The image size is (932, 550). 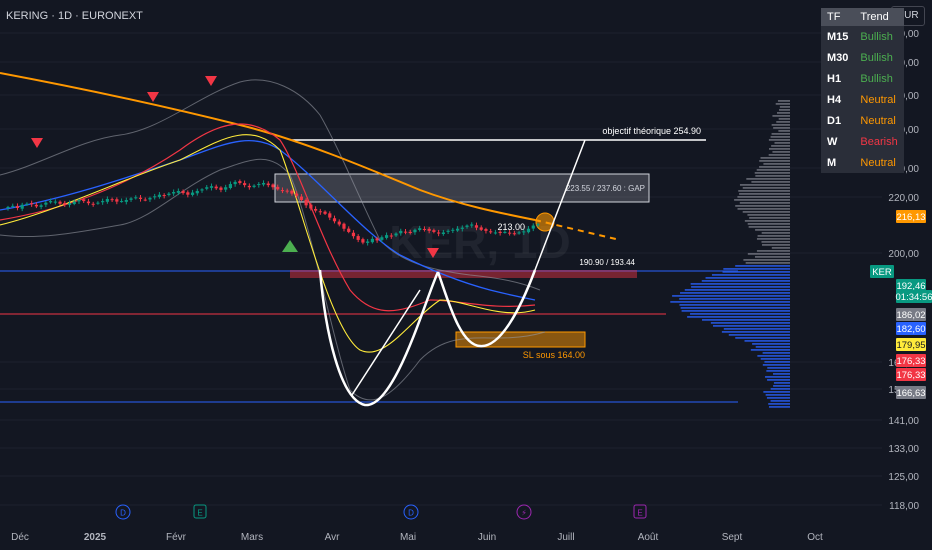 I want to click on trend-timeframe: M15, so click(x=837, y=36).